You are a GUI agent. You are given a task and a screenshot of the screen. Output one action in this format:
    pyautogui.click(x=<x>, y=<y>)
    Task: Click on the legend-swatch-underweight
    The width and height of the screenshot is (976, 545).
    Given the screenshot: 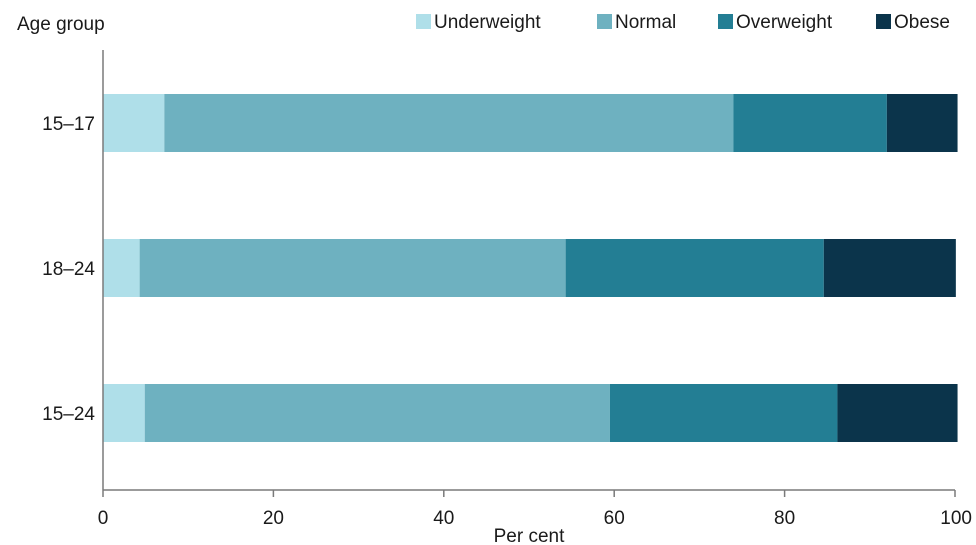 What is the action you would take?
    pyautogui.click(x=423, y=21)
    